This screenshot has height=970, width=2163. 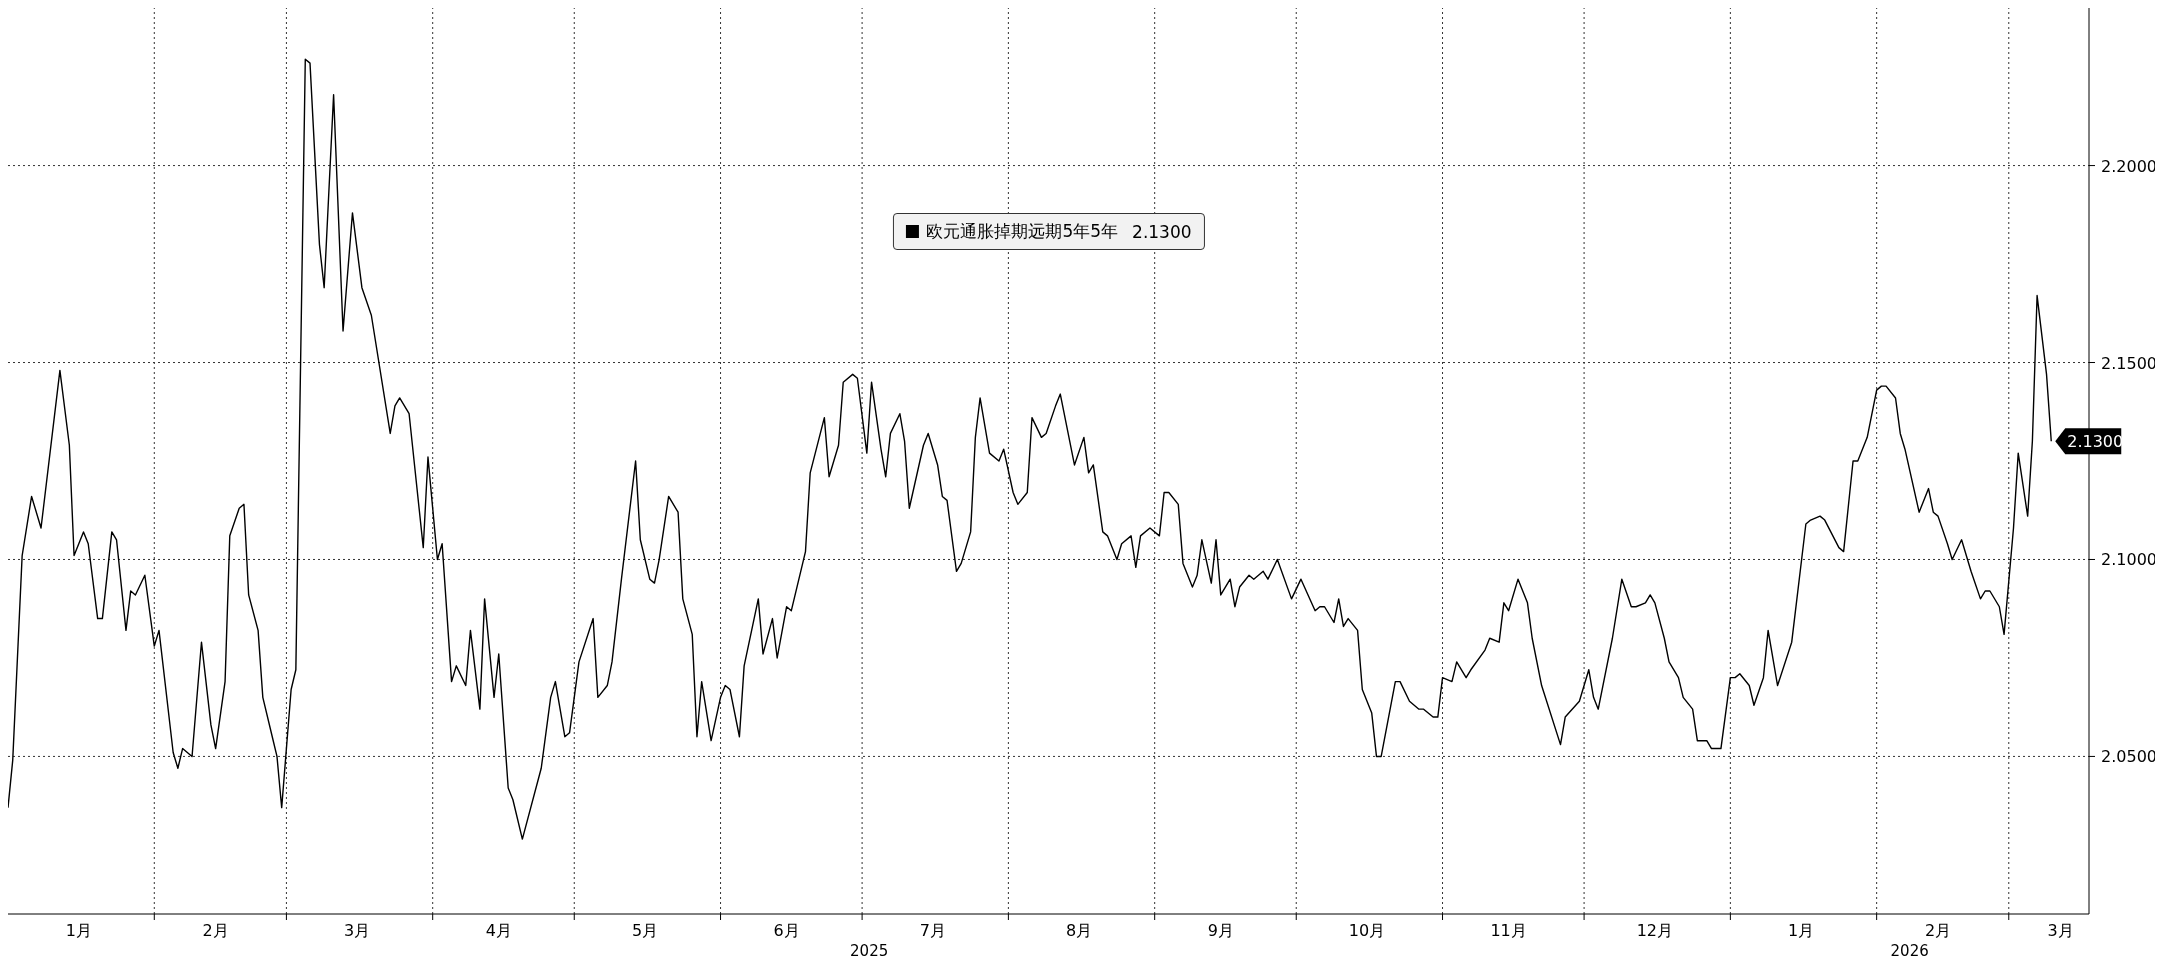 I want to click on y-tick-label: 2.1500, so click(x=2129, y=363).